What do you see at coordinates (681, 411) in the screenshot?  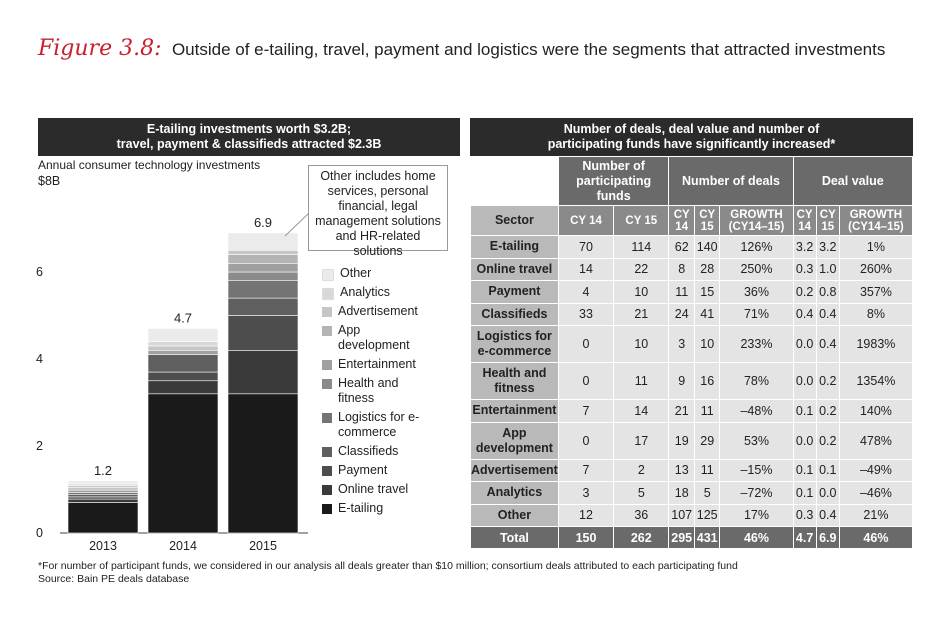 I see `table-cell: 21` at bounding box center [681, 411].